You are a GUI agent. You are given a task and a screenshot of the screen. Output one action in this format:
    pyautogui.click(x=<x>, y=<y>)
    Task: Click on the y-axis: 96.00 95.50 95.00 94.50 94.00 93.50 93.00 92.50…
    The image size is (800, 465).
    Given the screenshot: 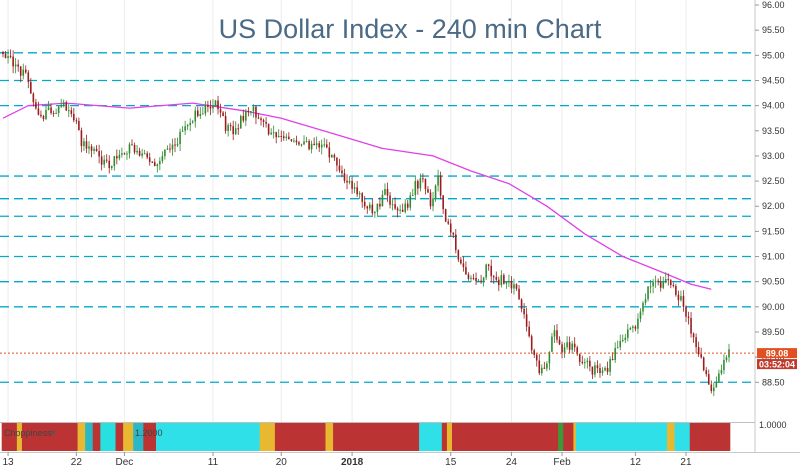 What is the action you would take?
    pyautogui.click(x=770, y=193)
    